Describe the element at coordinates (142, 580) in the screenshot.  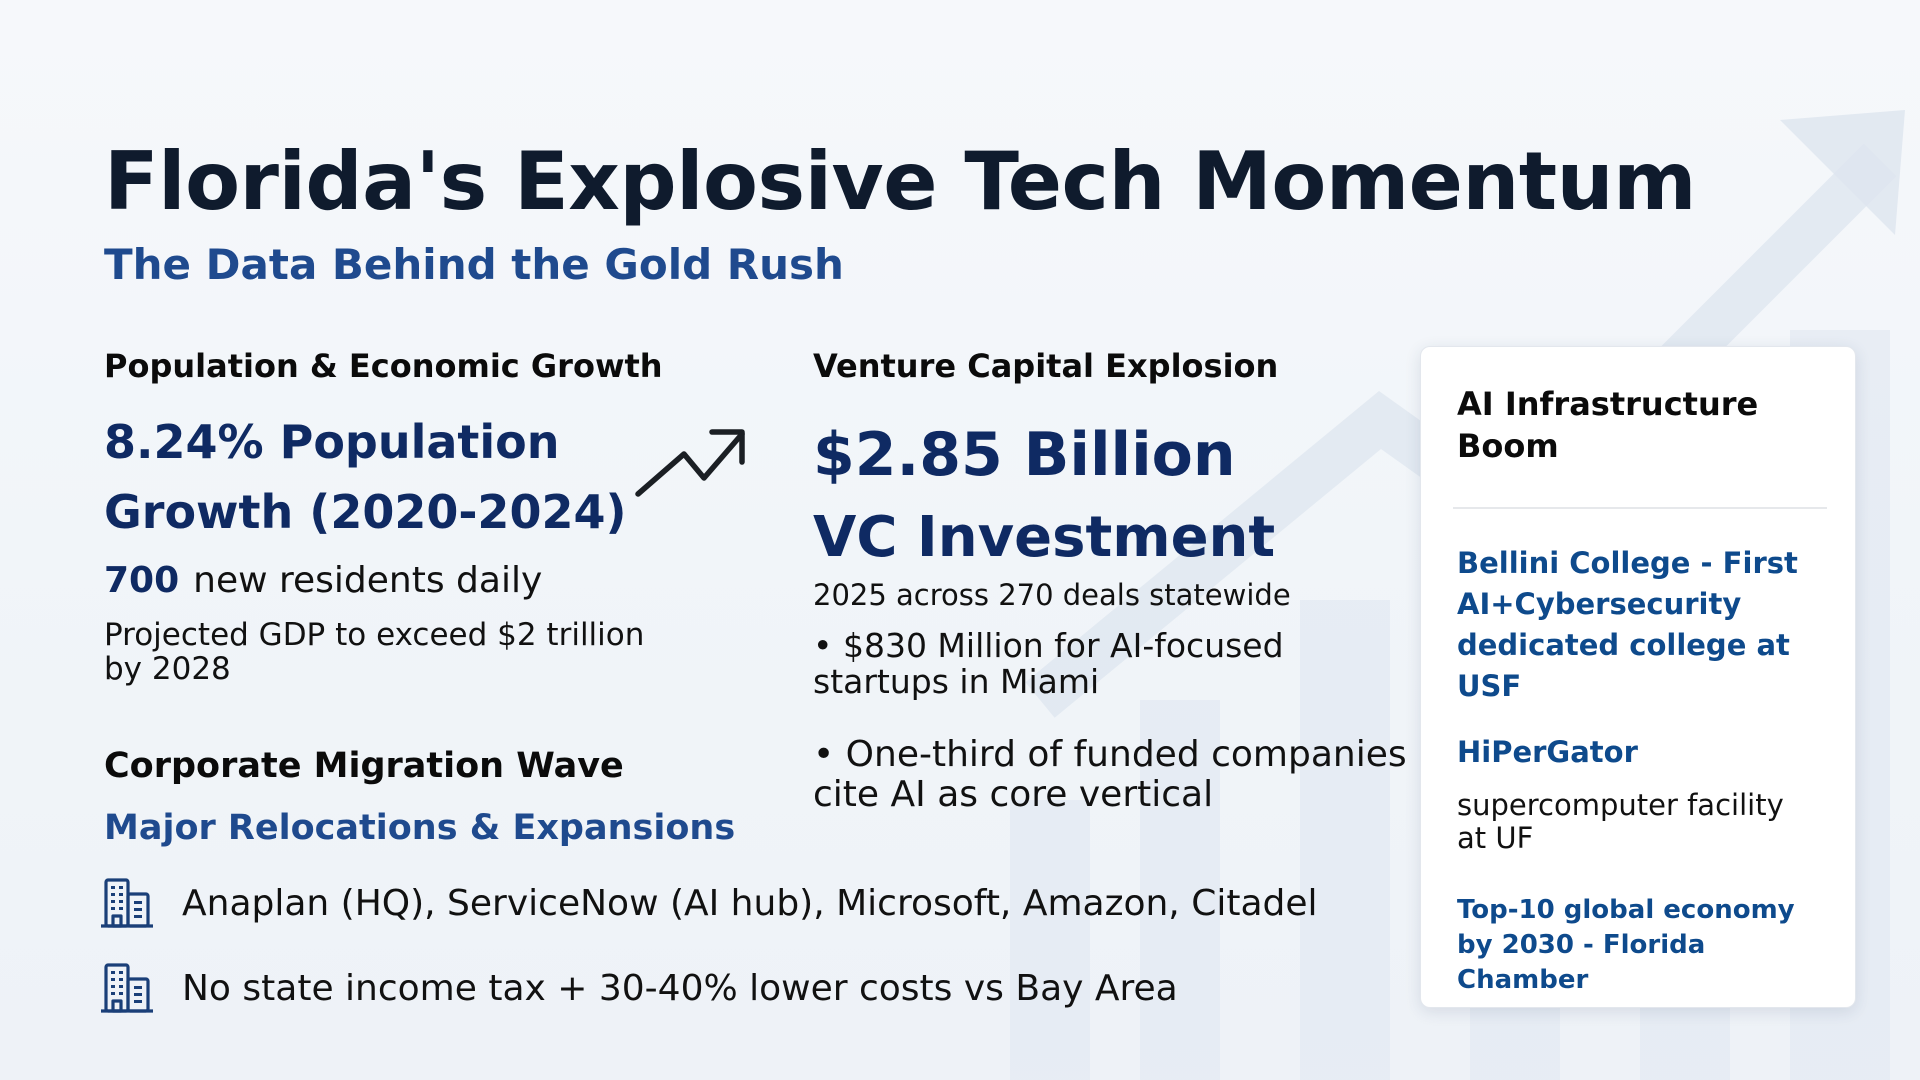
I see `residents-number: 700` at that location.